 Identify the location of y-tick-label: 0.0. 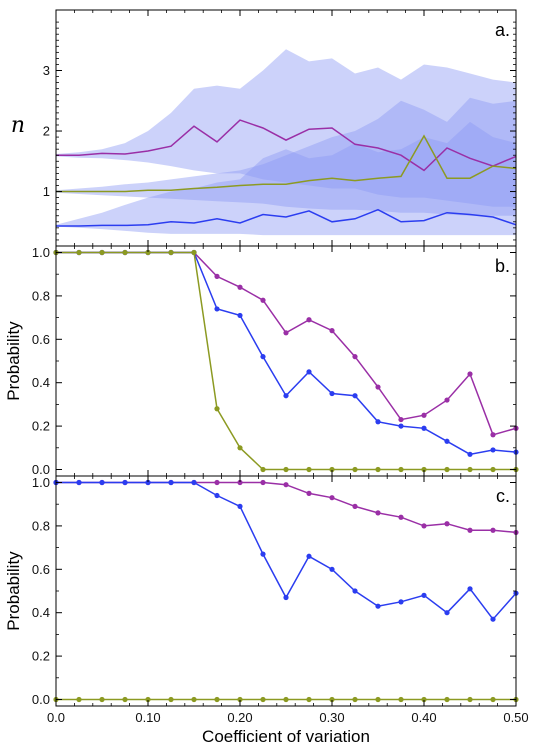
(41, 469).